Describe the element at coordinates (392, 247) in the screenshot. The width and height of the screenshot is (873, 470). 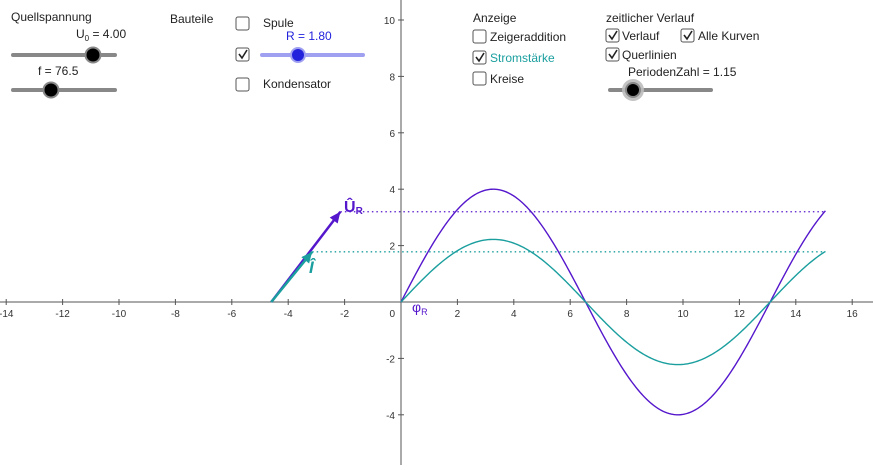
I see `y-tick-label: 2` at that location.